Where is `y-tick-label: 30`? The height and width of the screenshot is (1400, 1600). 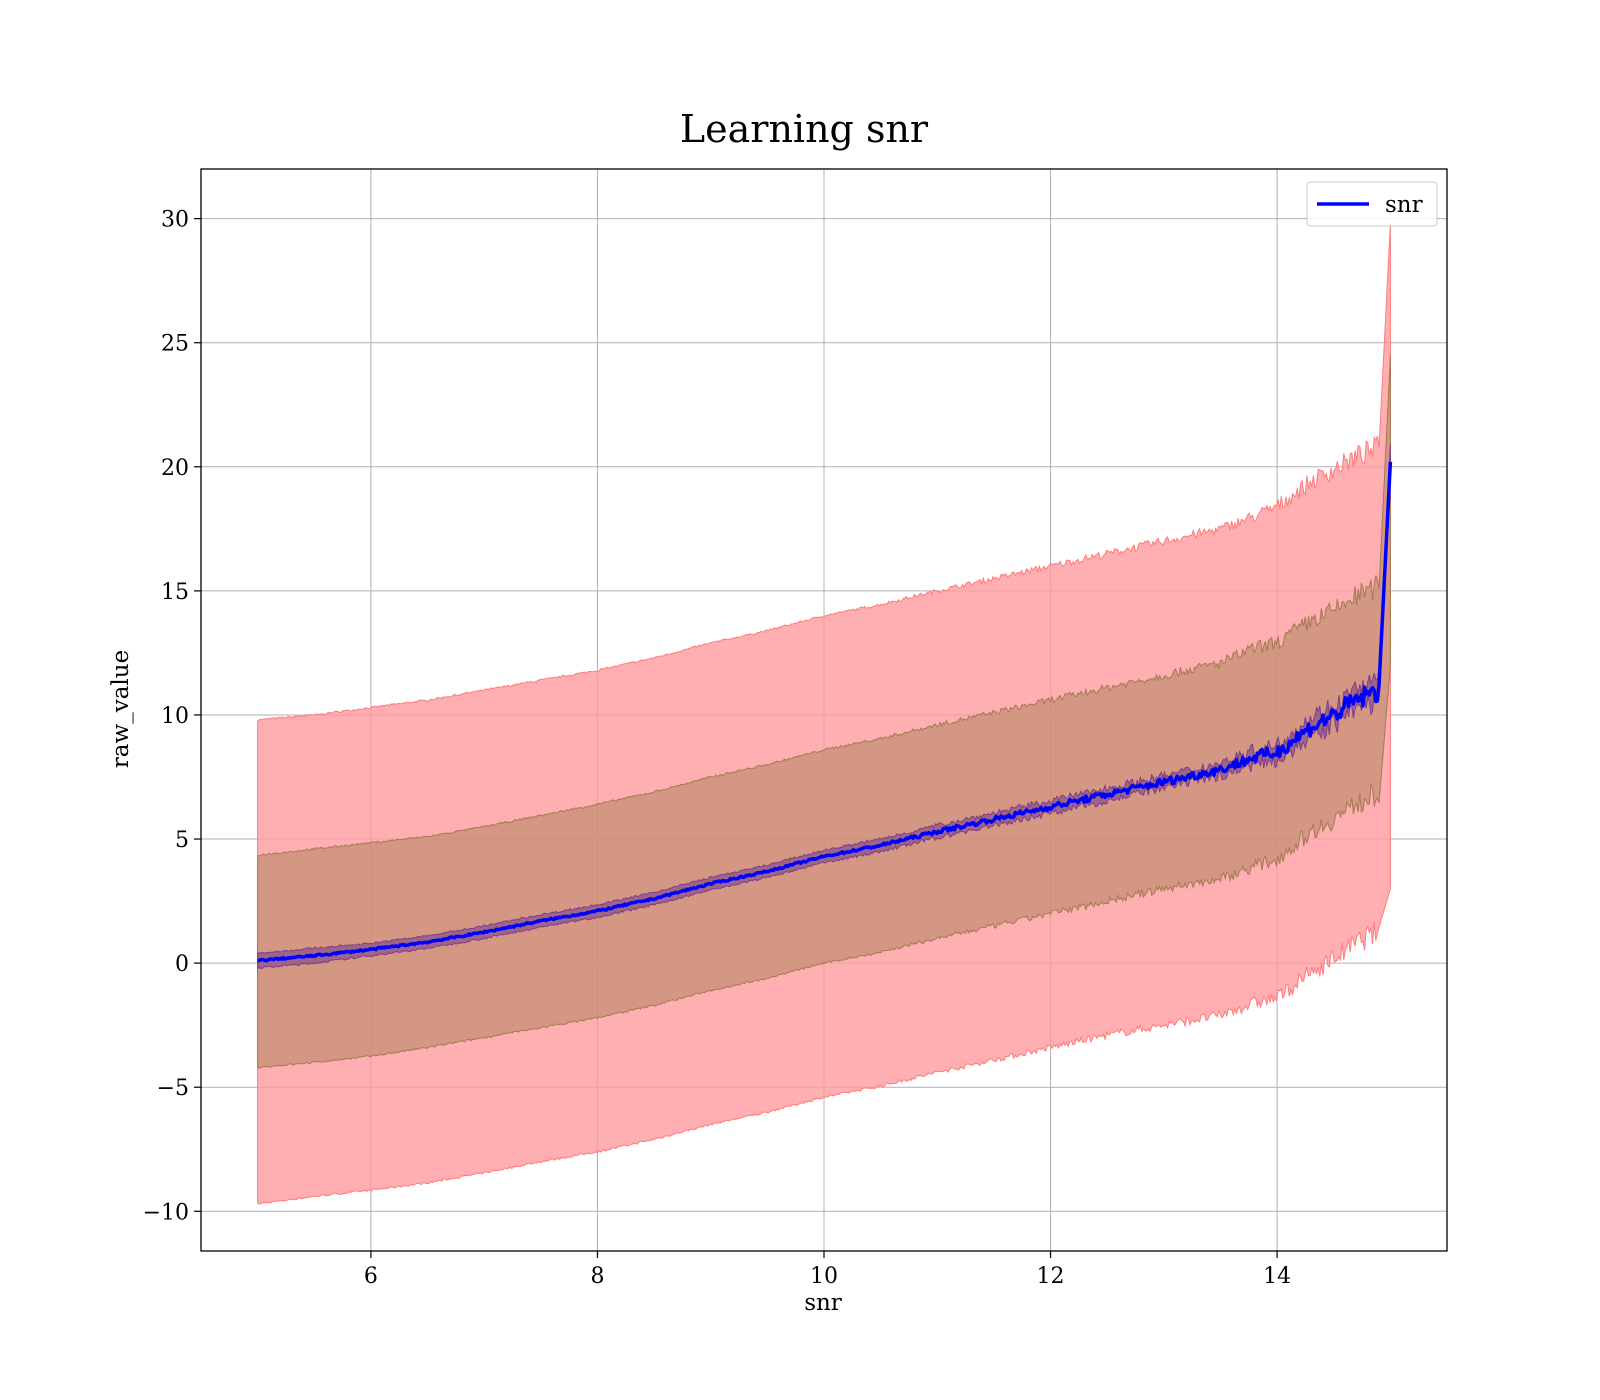 y-tick-label: 30 is located at coordinates (175, 220).